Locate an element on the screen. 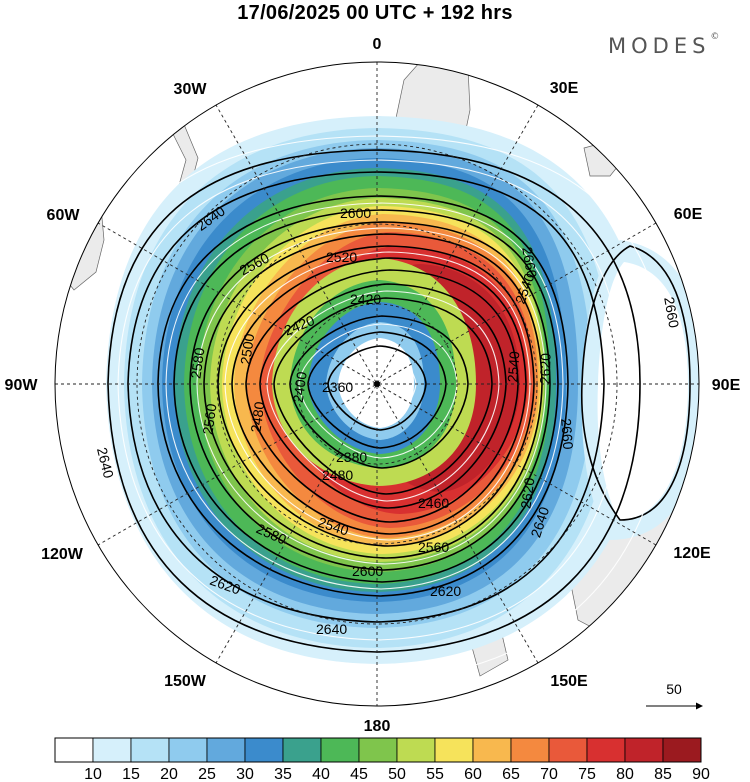 The height and width of the screenshot is (782, 750). contour-label: 2380 is located at coordinates (351, 457).